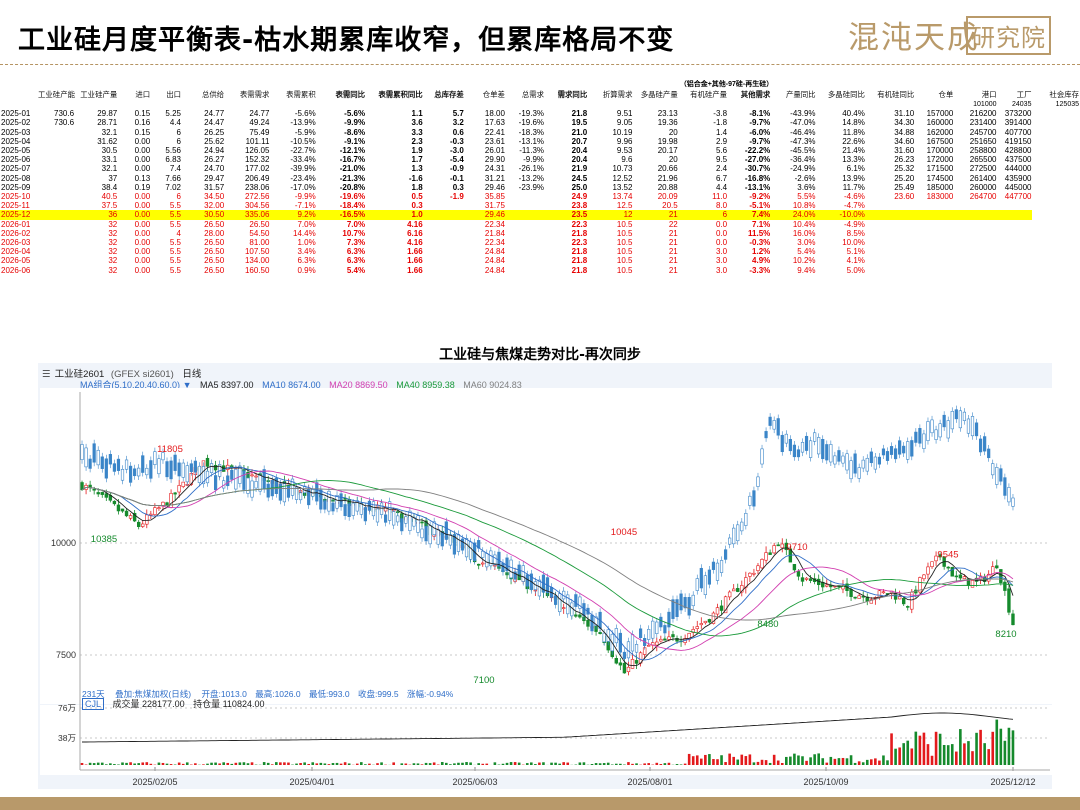  What do you see at coordinates (257, 169) in the screenshot?
I see `table-cell: 177.02` at bounding box center [257, 169].